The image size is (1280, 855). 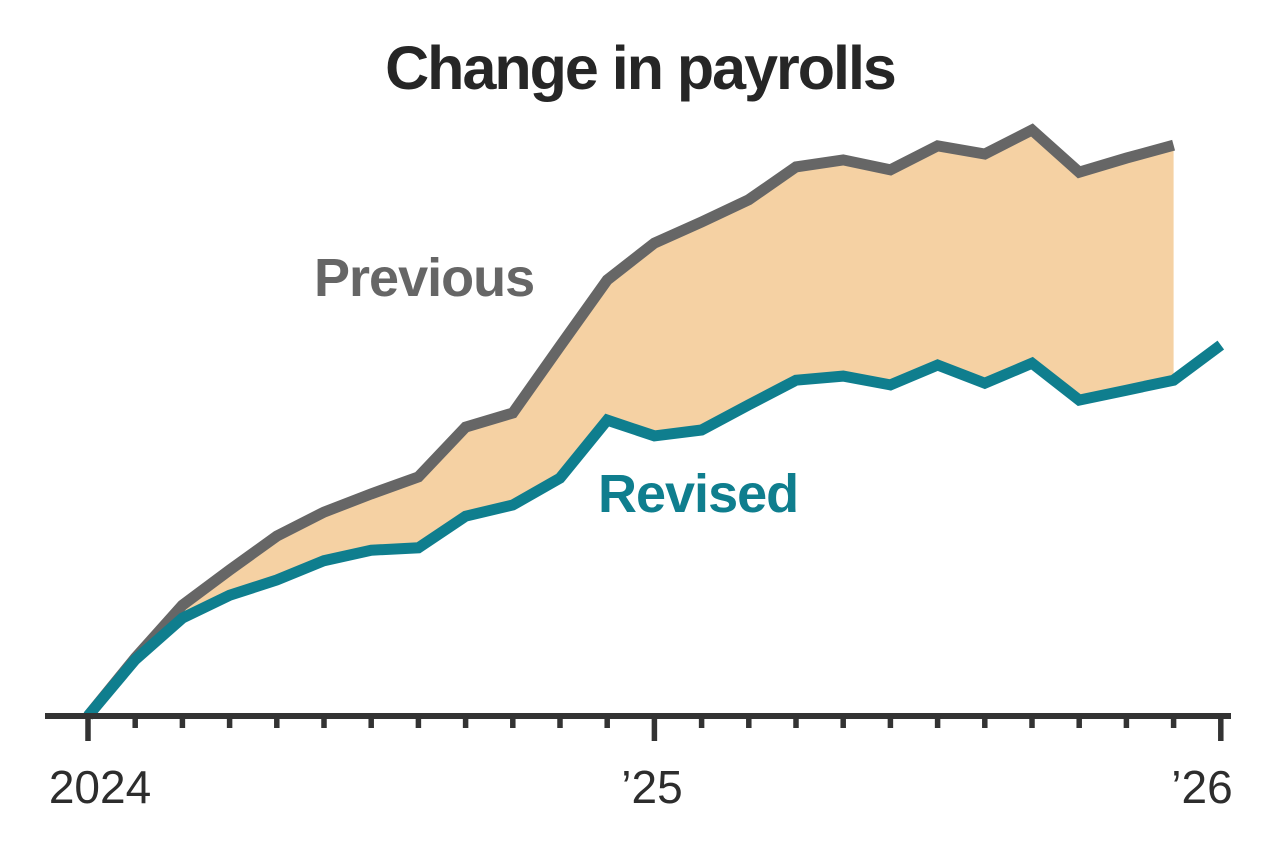 I want to click on x-tick-label-25: ’25, so click(x=651, y=787).